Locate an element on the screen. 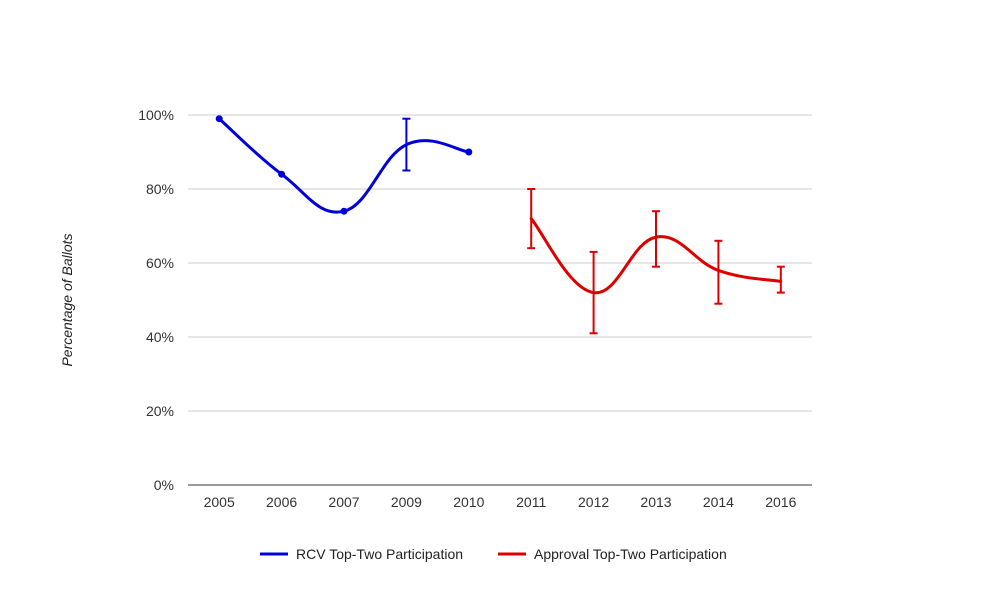  x-tick-label: 2016 is located at coordinates (780, 502).